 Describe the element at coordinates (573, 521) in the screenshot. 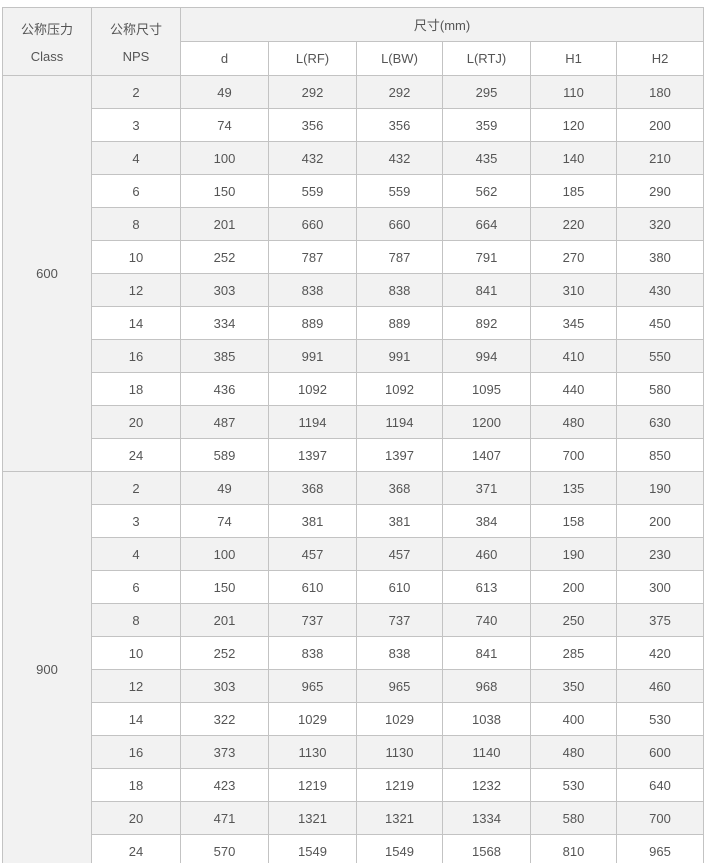

I see `dimension-cell: 158` at that location.